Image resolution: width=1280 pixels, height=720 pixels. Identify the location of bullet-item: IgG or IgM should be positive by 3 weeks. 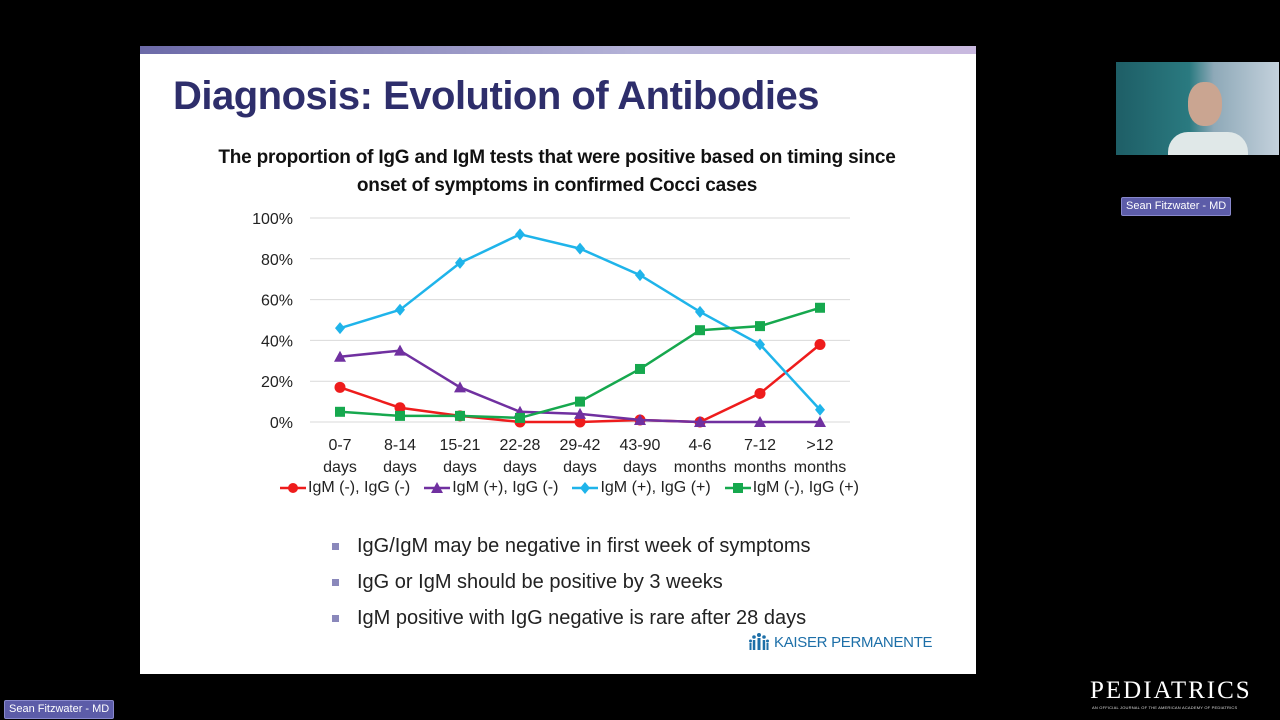
(571, 582).